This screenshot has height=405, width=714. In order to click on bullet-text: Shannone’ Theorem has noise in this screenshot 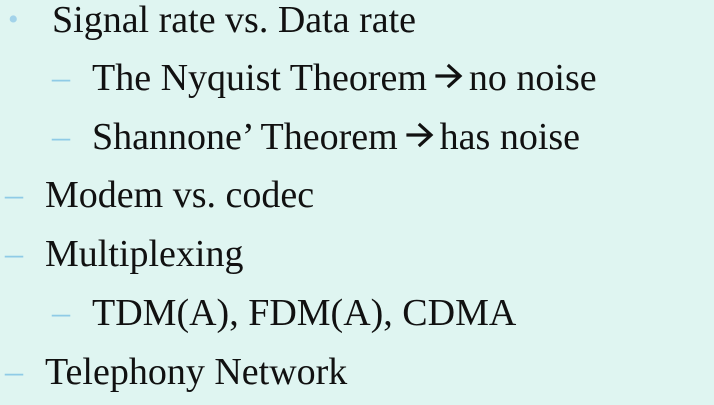, I will do `click(336, 138)`.